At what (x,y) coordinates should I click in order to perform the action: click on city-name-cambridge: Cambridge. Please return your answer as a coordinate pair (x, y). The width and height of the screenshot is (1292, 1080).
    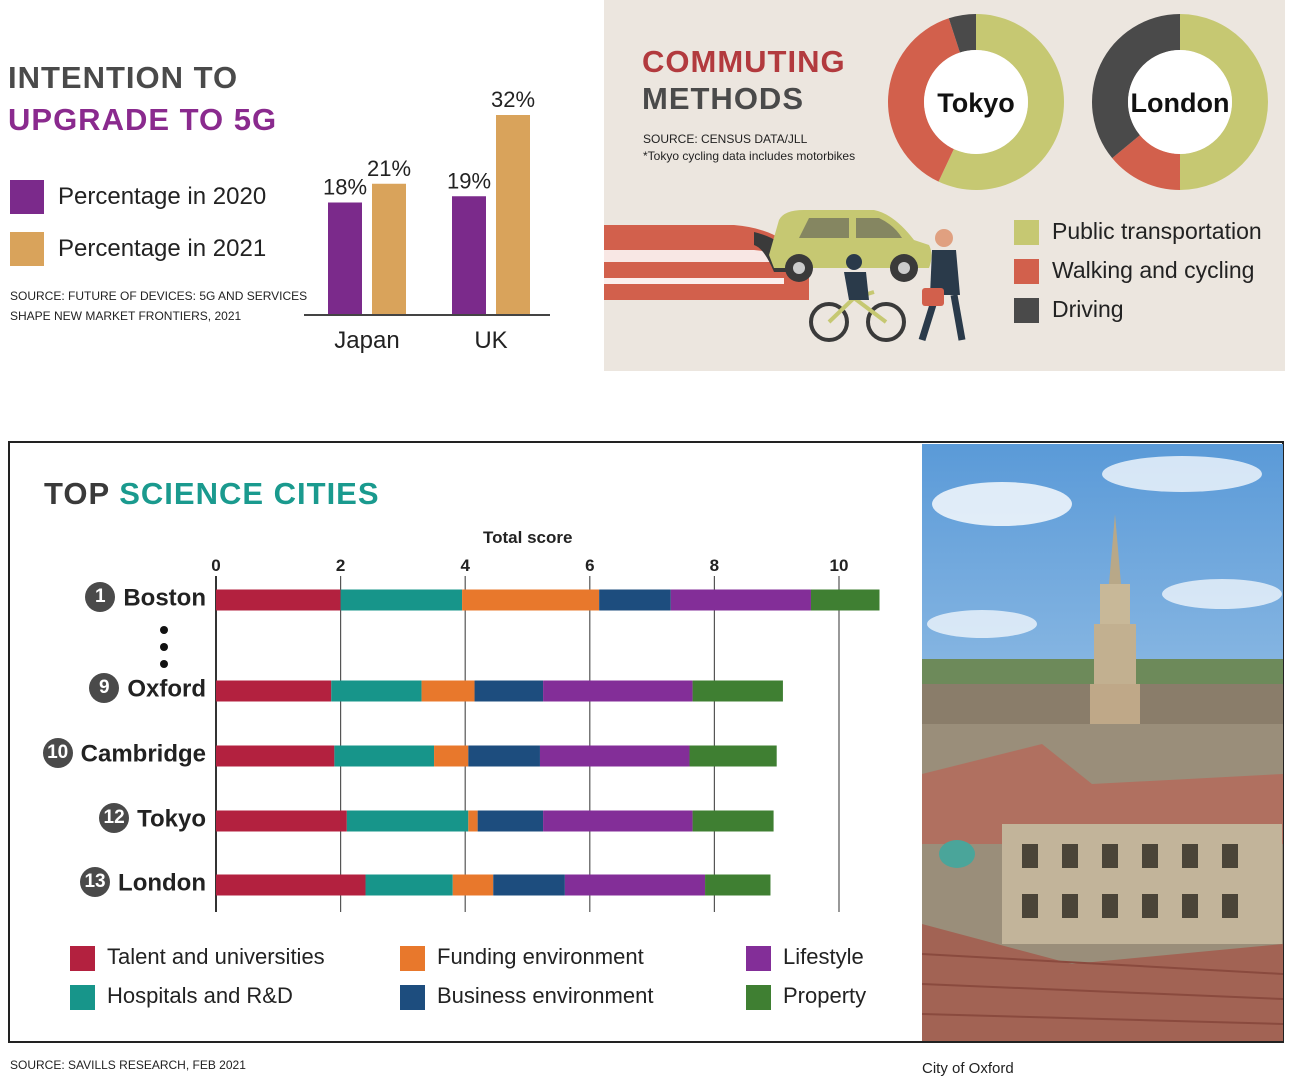
    Looking at the image, I should click on (143, 754).